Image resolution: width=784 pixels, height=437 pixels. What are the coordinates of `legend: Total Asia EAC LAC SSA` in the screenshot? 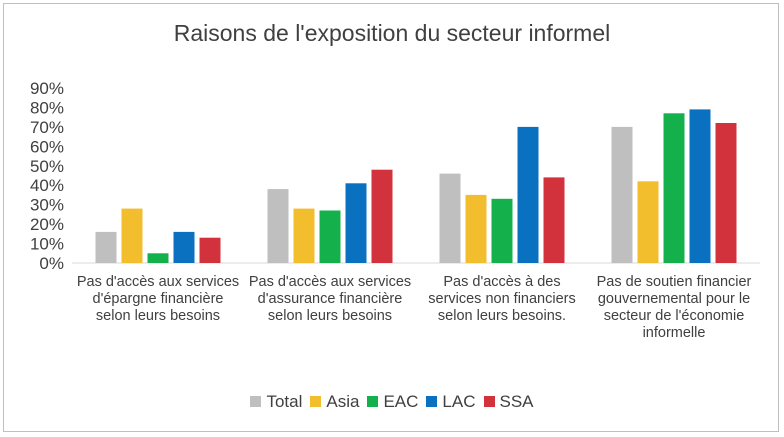 It's located at (392, 402).